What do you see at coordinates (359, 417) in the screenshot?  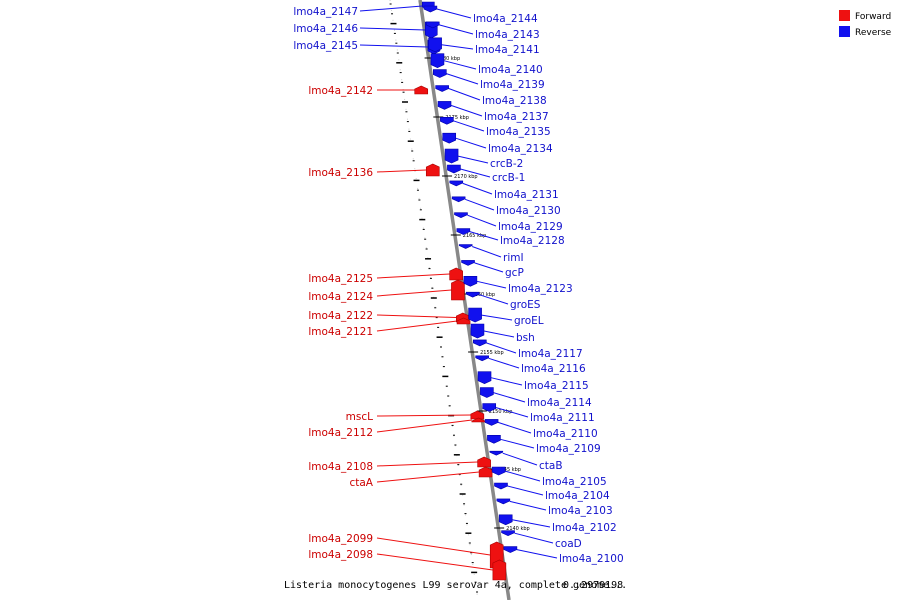 I see `forward-gene-label: mscL` at bounding box center [359, 417].